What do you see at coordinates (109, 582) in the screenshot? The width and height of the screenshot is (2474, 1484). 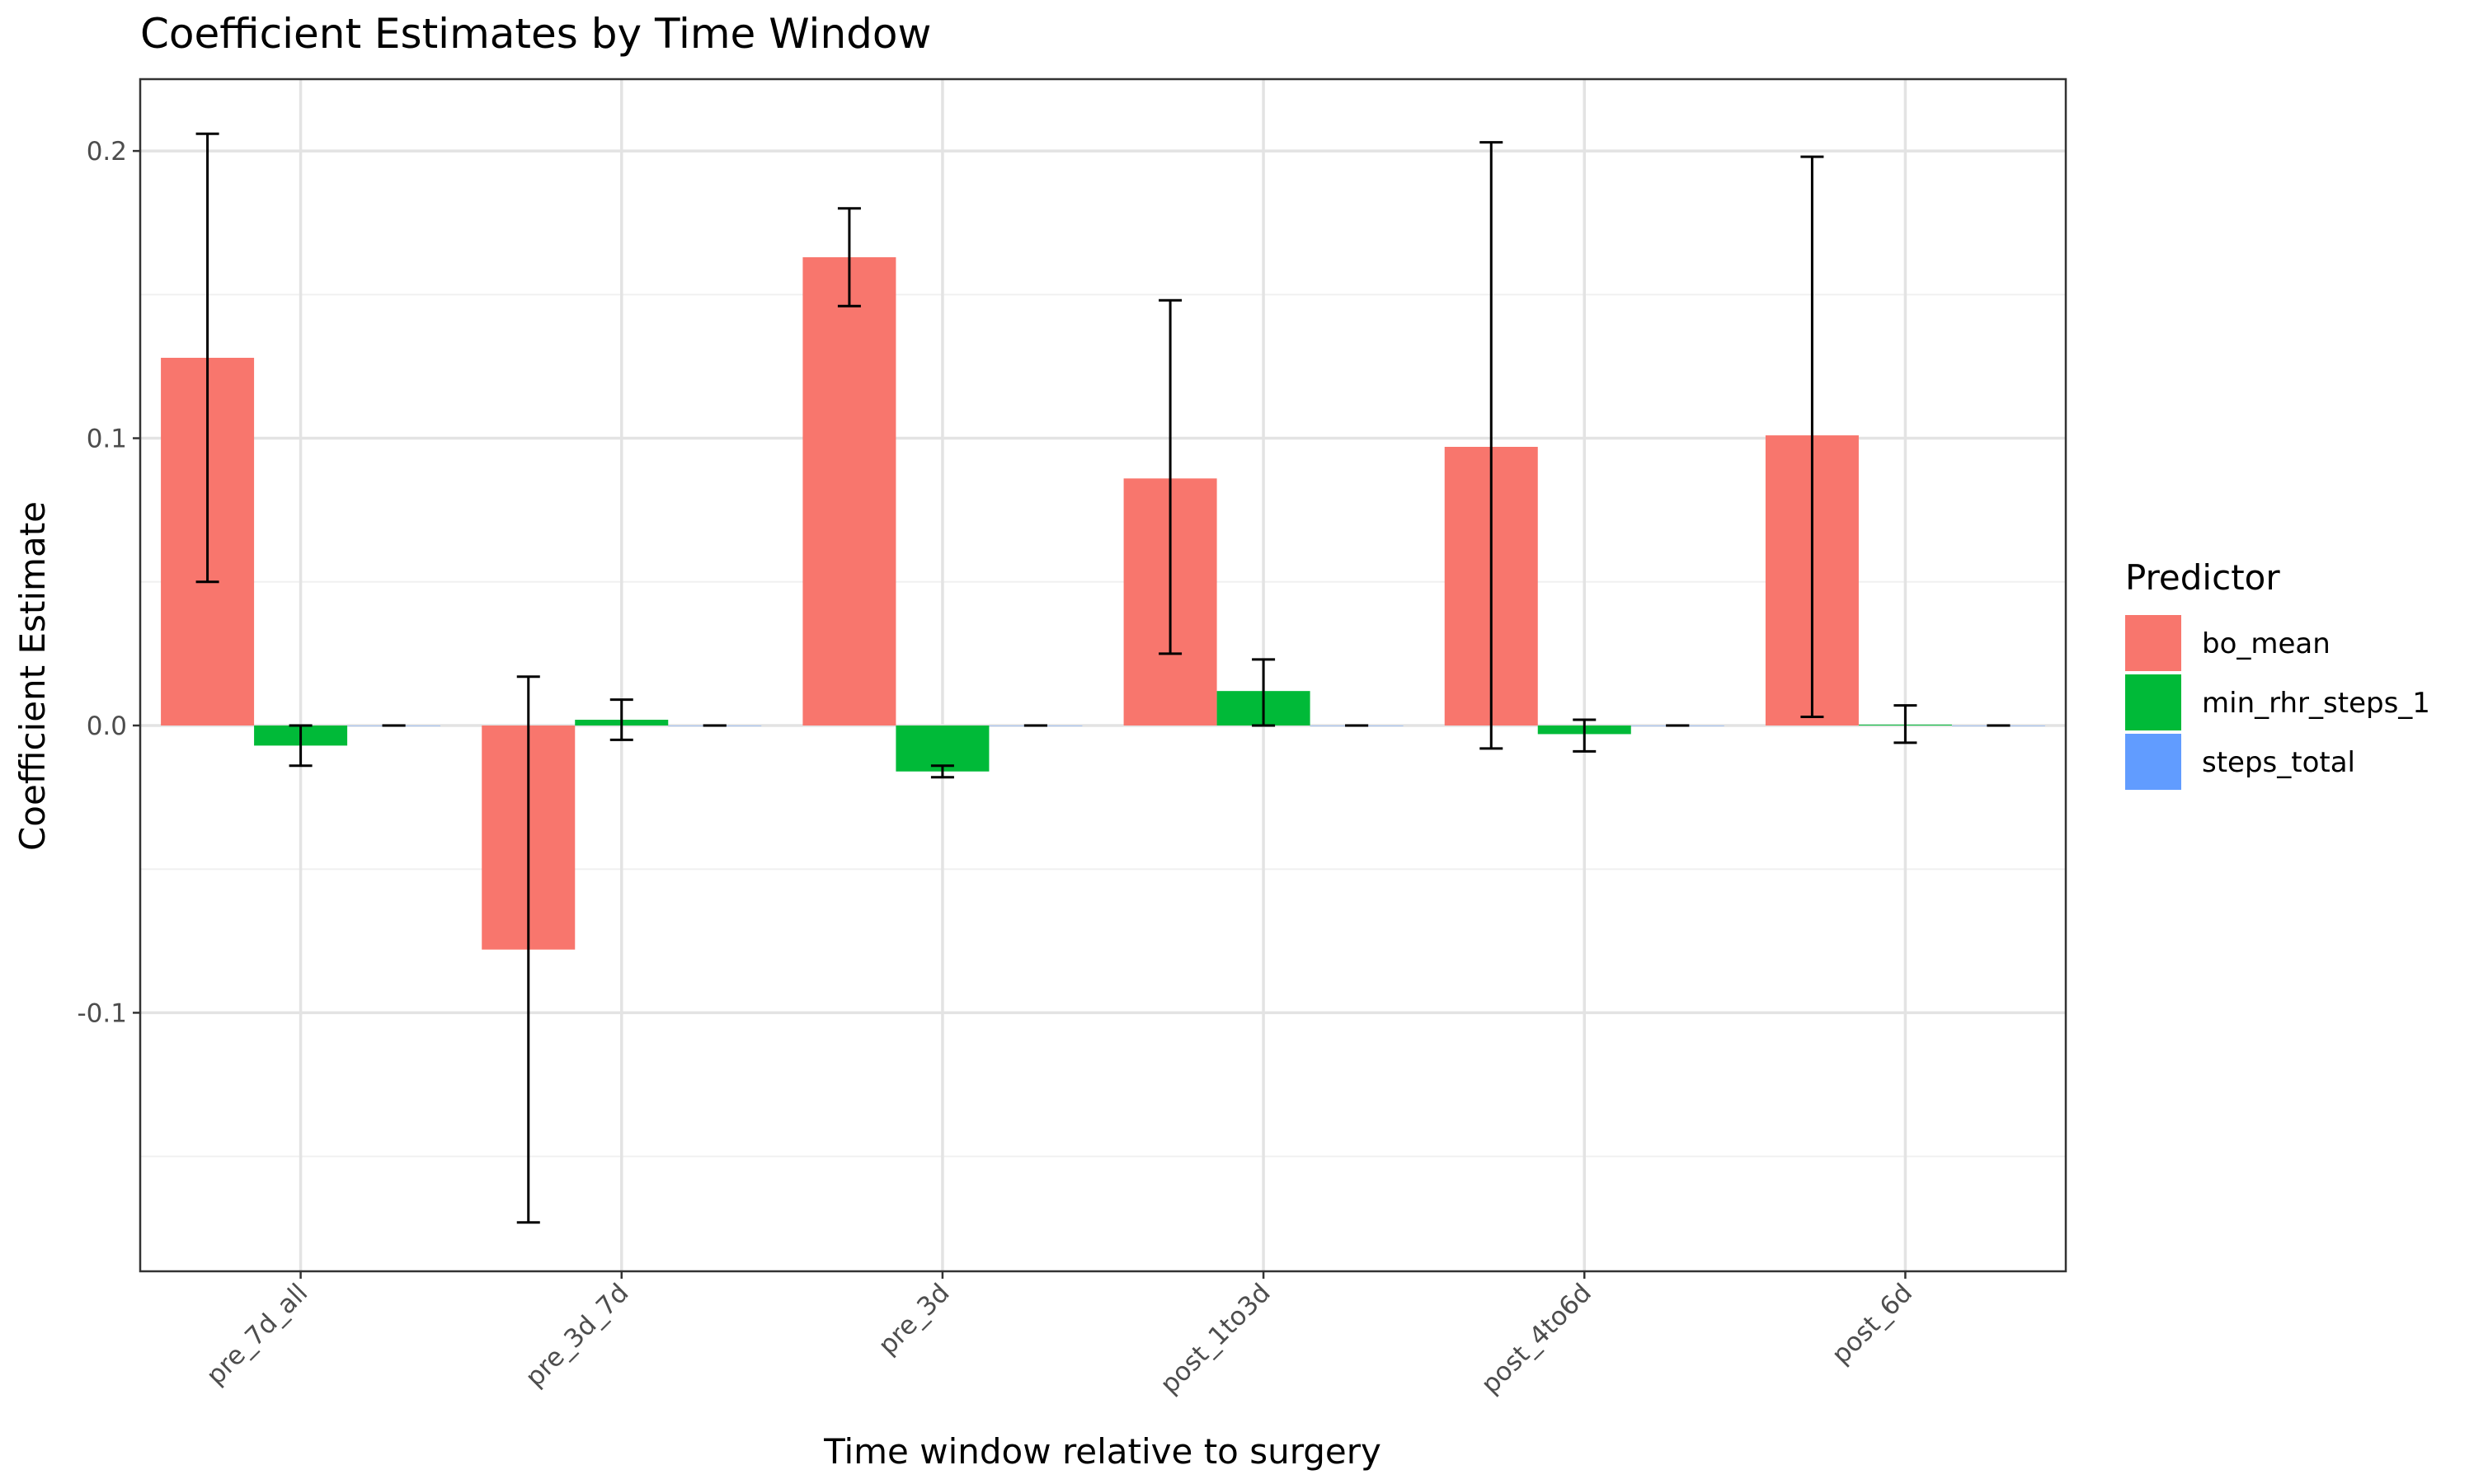 I see `y-axis-ticks: -0.1 0.0 0.1 0.2` at bounding box center [109, 582].